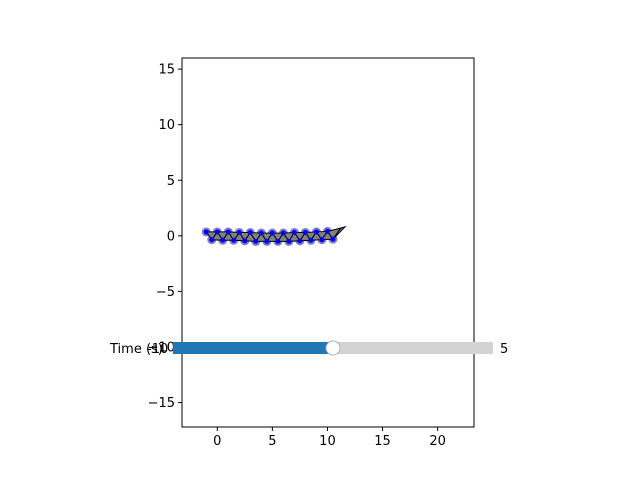 The width and height of the screenshot is (640, 480). I want to click on y-tick-label: −5, so click(165, 292).